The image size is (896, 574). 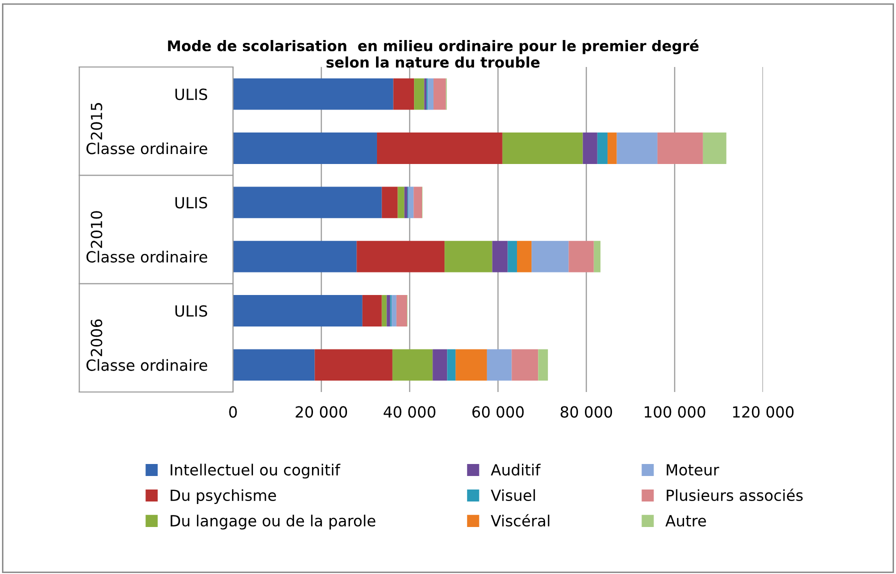 What do you see at coordinates (233, 412) in the screenshot?
I see `x-tick-label: 0` at bounding box center [233, 412].